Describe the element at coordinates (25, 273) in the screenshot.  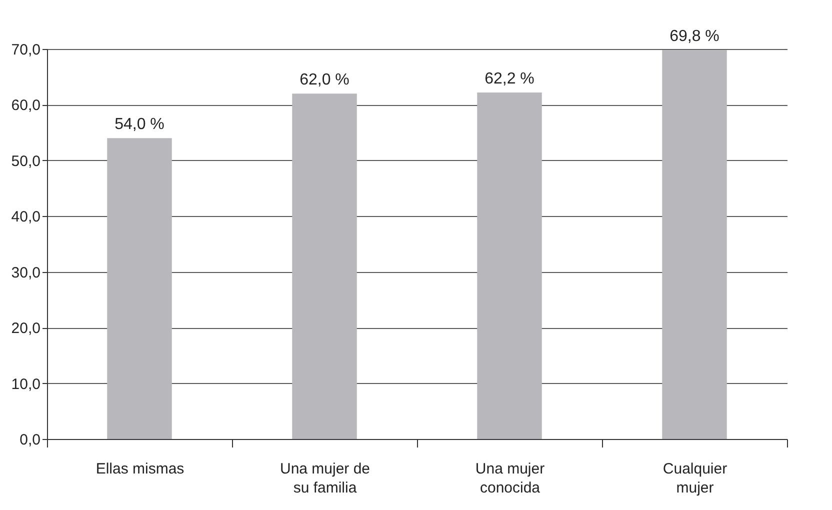
I see `y-tick-label: 30,0` at that location.